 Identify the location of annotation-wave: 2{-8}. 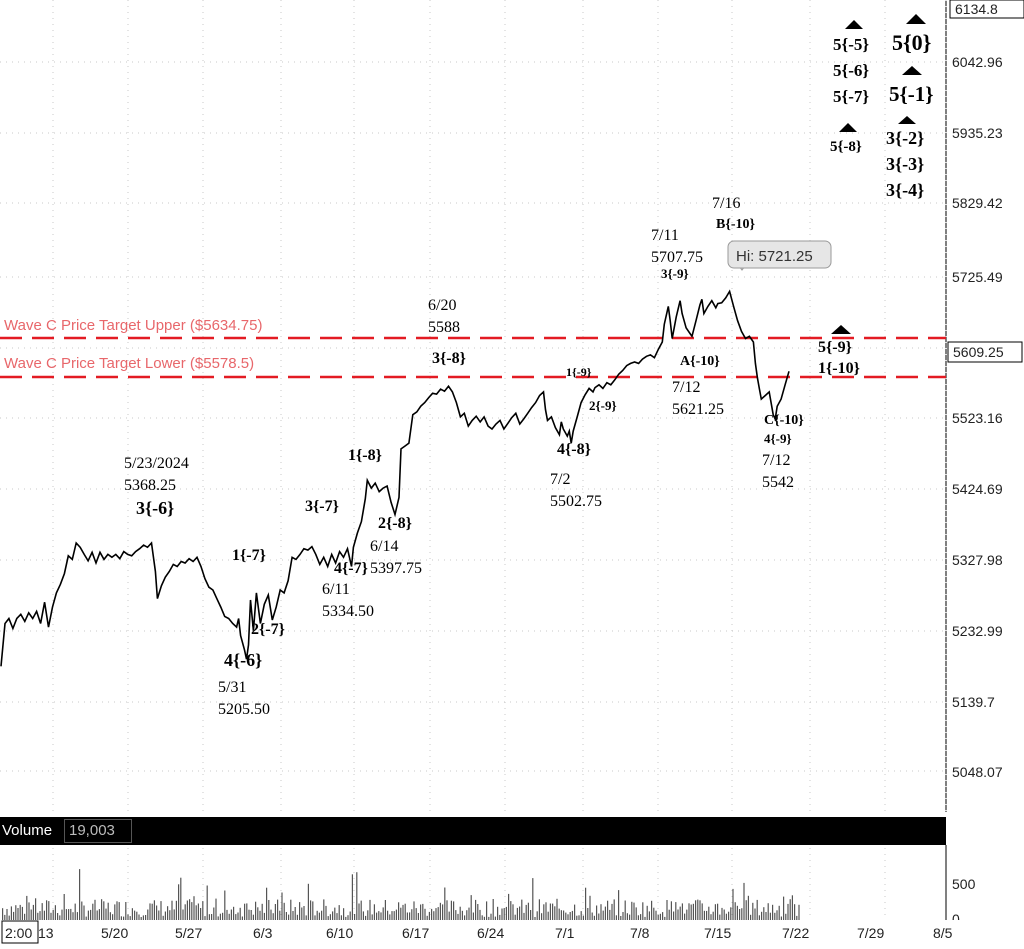
(395, 523).